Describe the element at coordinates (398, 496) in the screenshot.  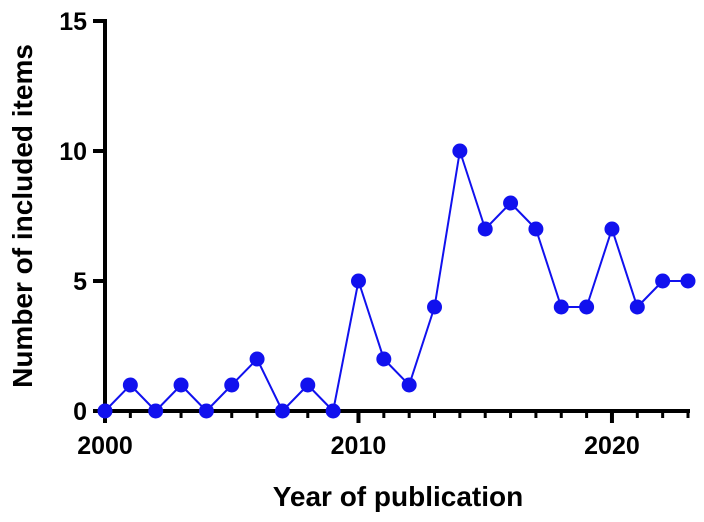
I see `x-axis-title: Year of publication` at that location.